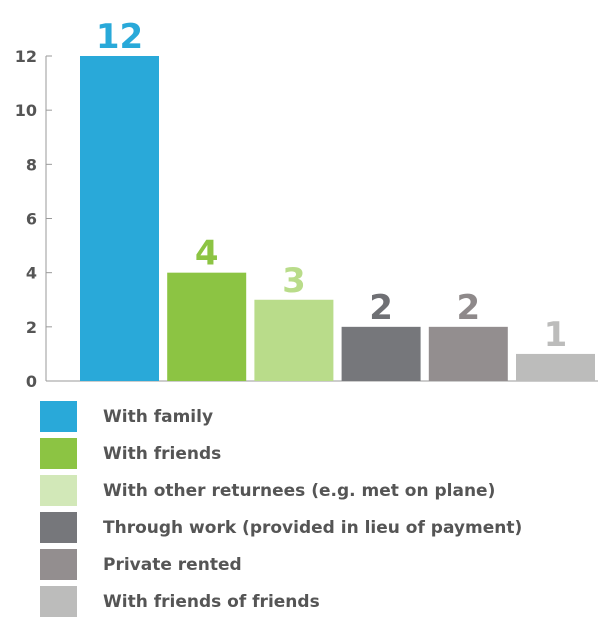 The height and width of the screenshot is (625, 603). What do you see at coordinates (31, 381) in the screenshot?
I see `y-tick-label: 0` at bounding box center [31, 381].